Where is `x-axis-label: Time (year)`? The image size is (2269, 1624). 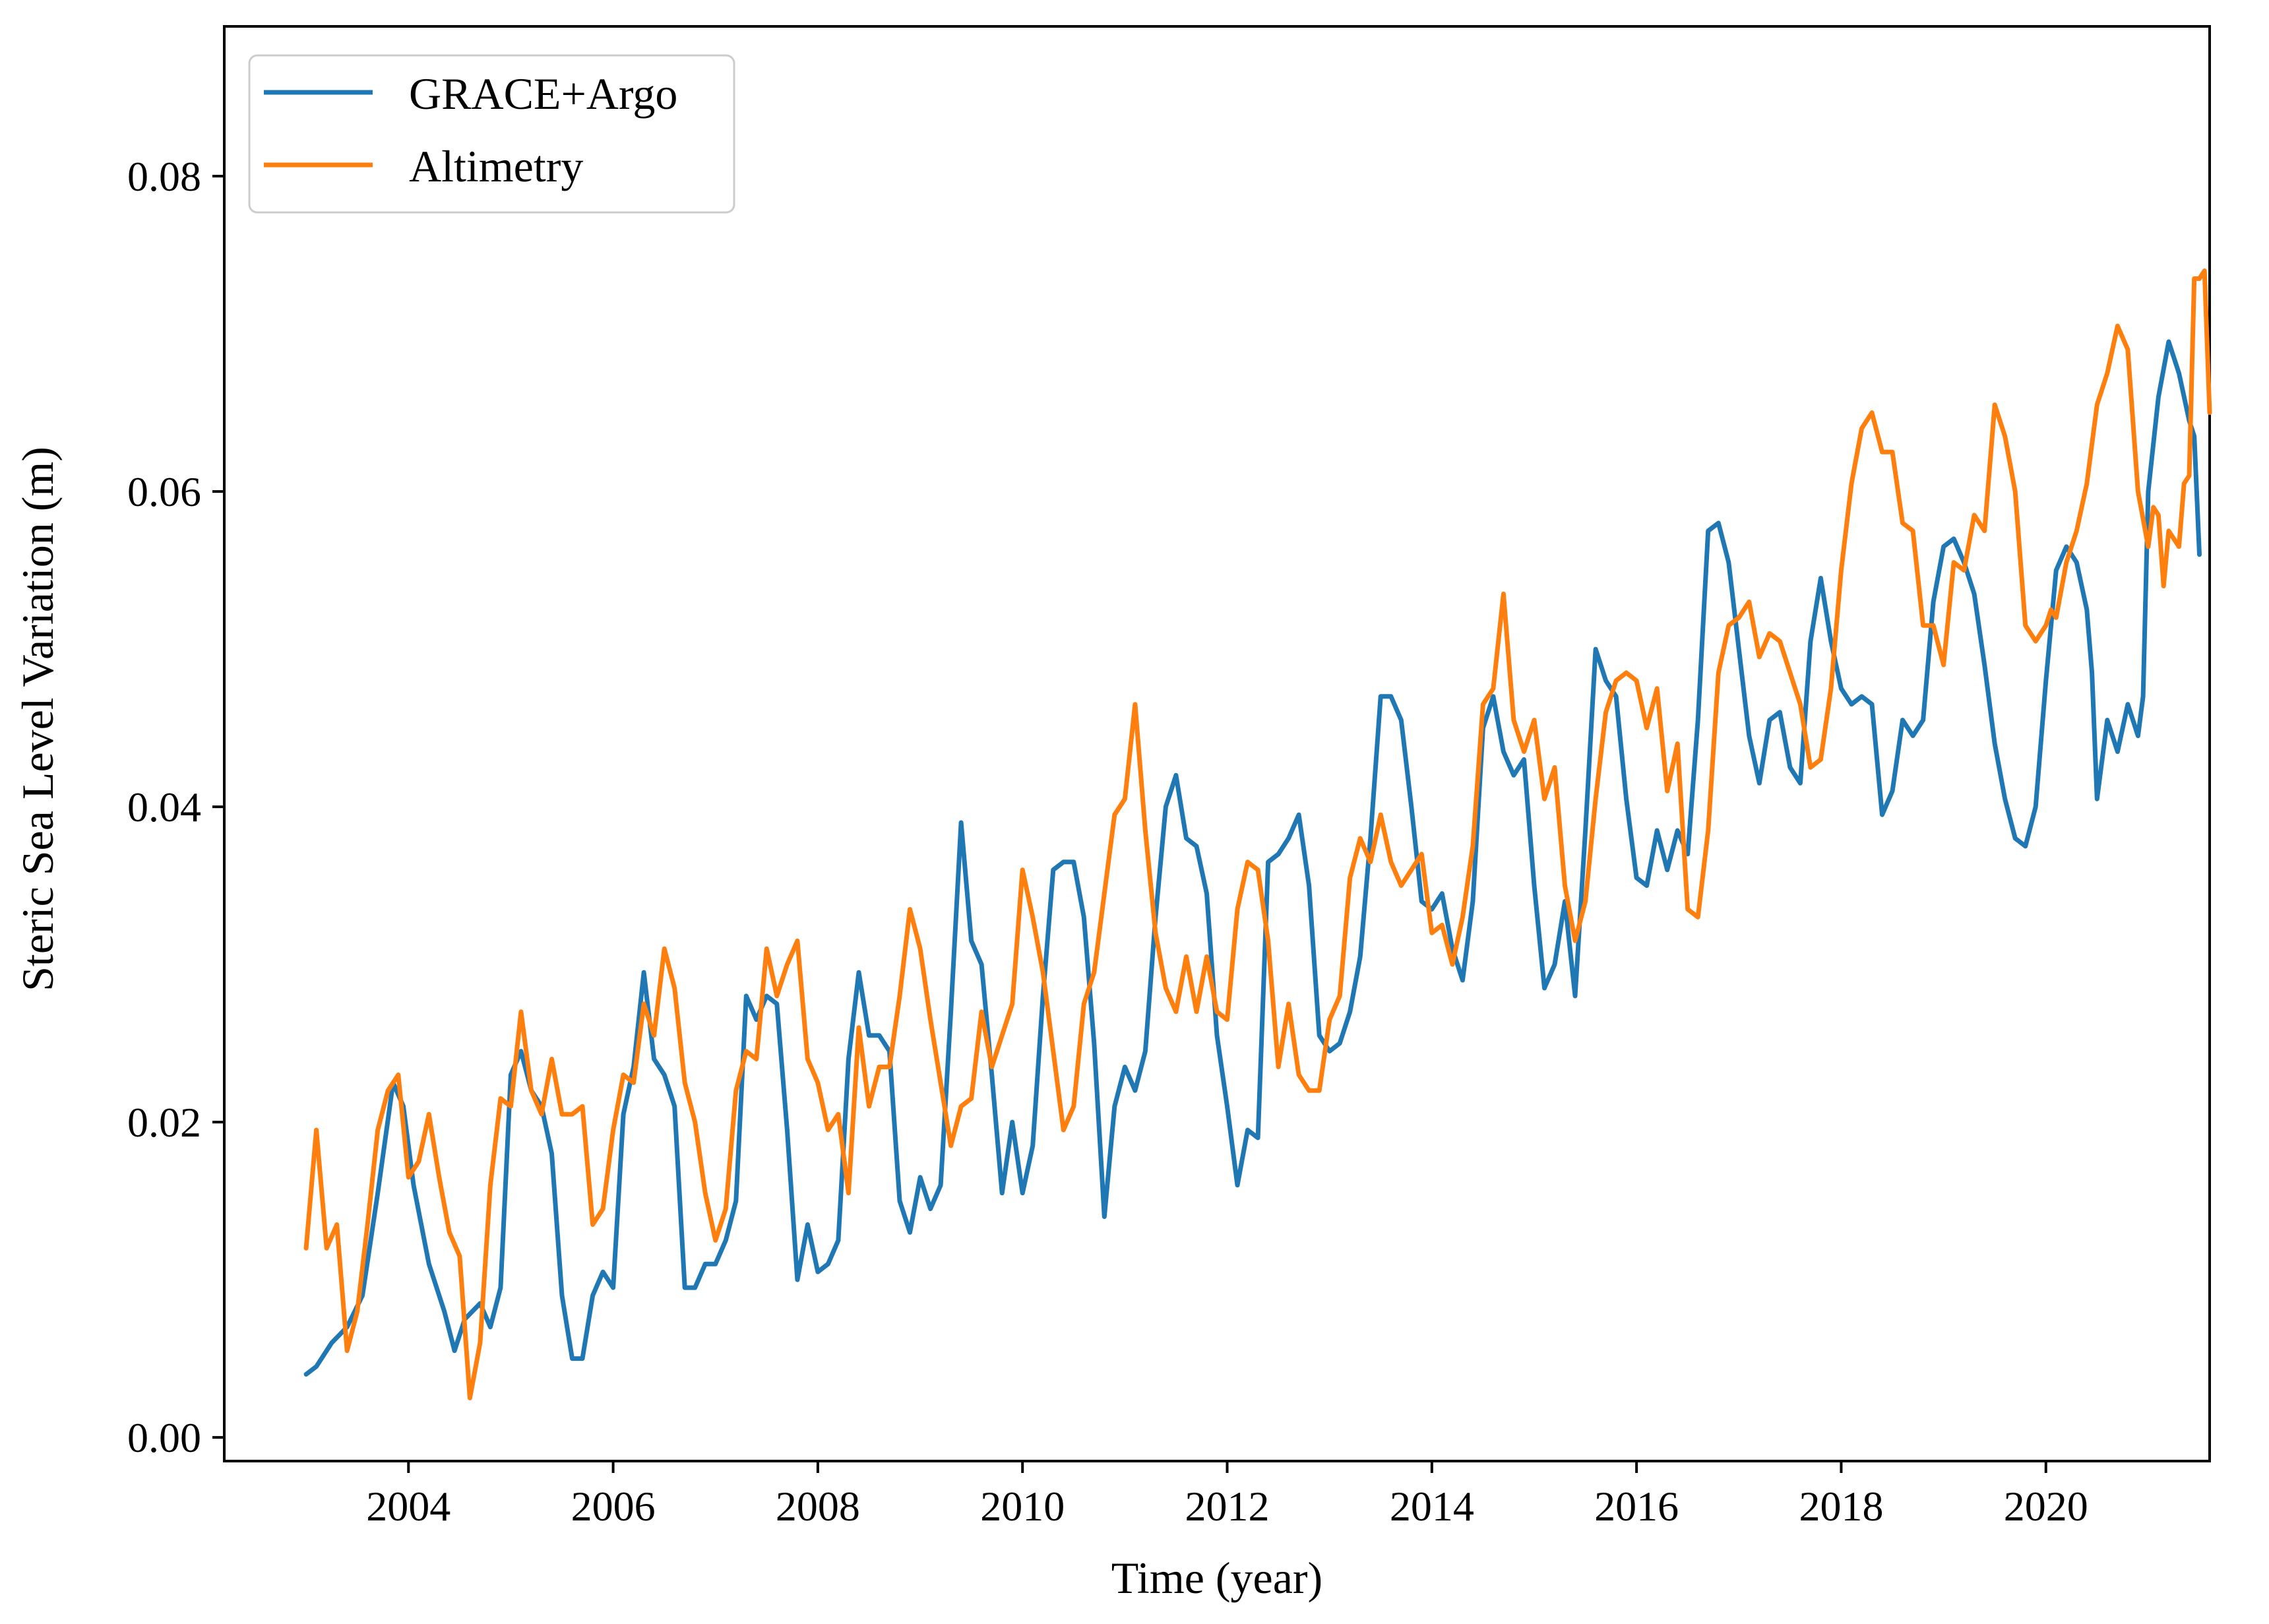
x-axis-label: Time (year) is located at coordinates (1216, 1578).